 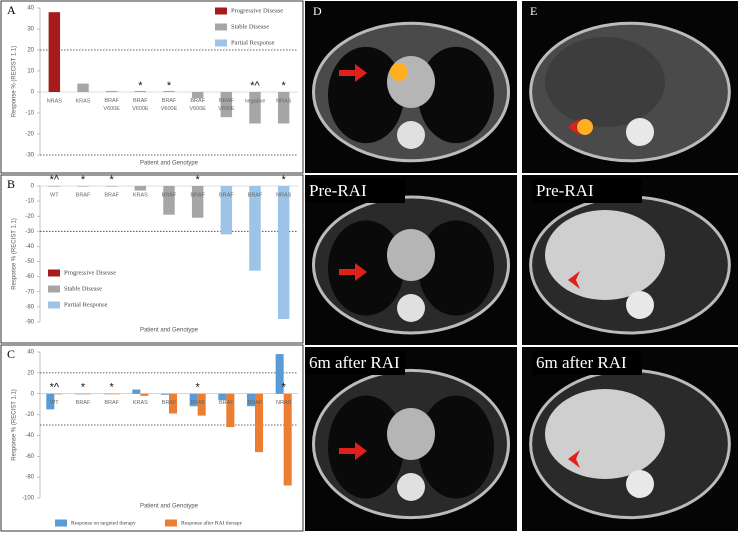 What do you see at coordinates (11, 354) in the screenshot?
I see `panel-label: C` at bounding box center [11, 354].